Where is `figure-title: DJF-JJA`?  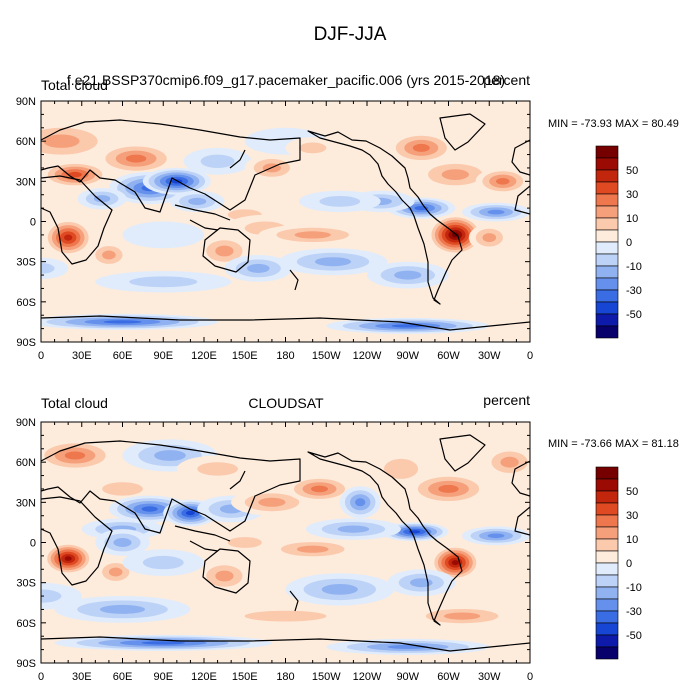
figure-title: DJF-JJA is located at coordinates (350, 34).